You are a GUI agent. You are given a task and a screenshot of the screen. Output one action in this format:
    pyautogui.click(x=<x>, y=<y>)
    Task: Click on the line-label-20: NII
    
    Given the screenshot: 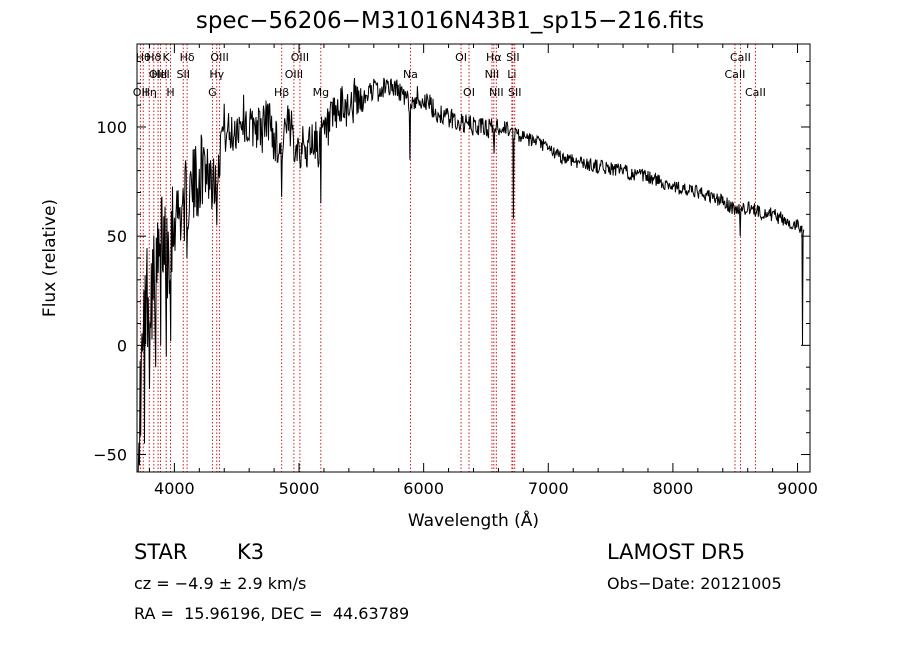 What is the action you would take?
    pyautogui.click(x=492, y=74)
    